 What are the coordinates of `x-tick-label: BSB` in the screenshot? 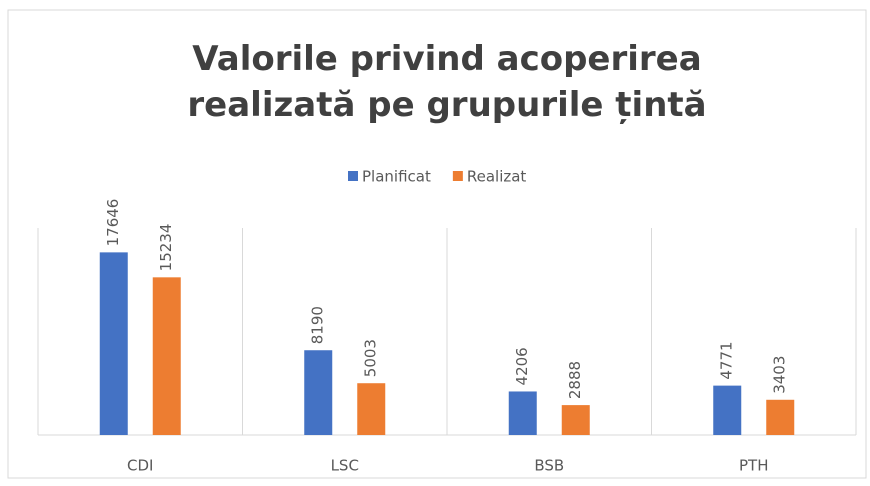 It's located at (549, 466).